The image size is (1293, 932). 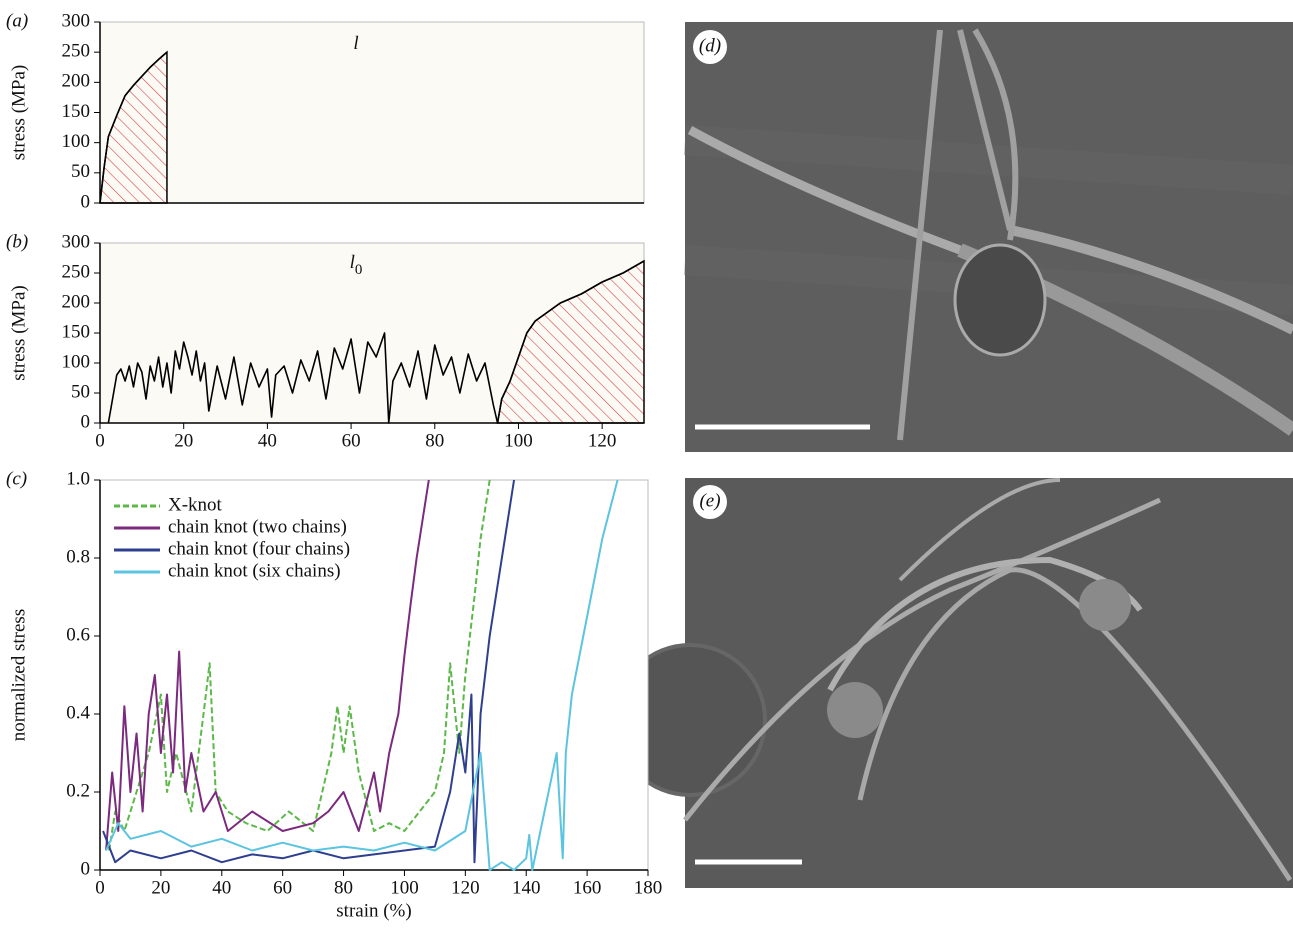 What do you see at coordinates (359, 270) in the screenshot?
I see `annotation-subscript: 0` at bounding box center [359, 270].